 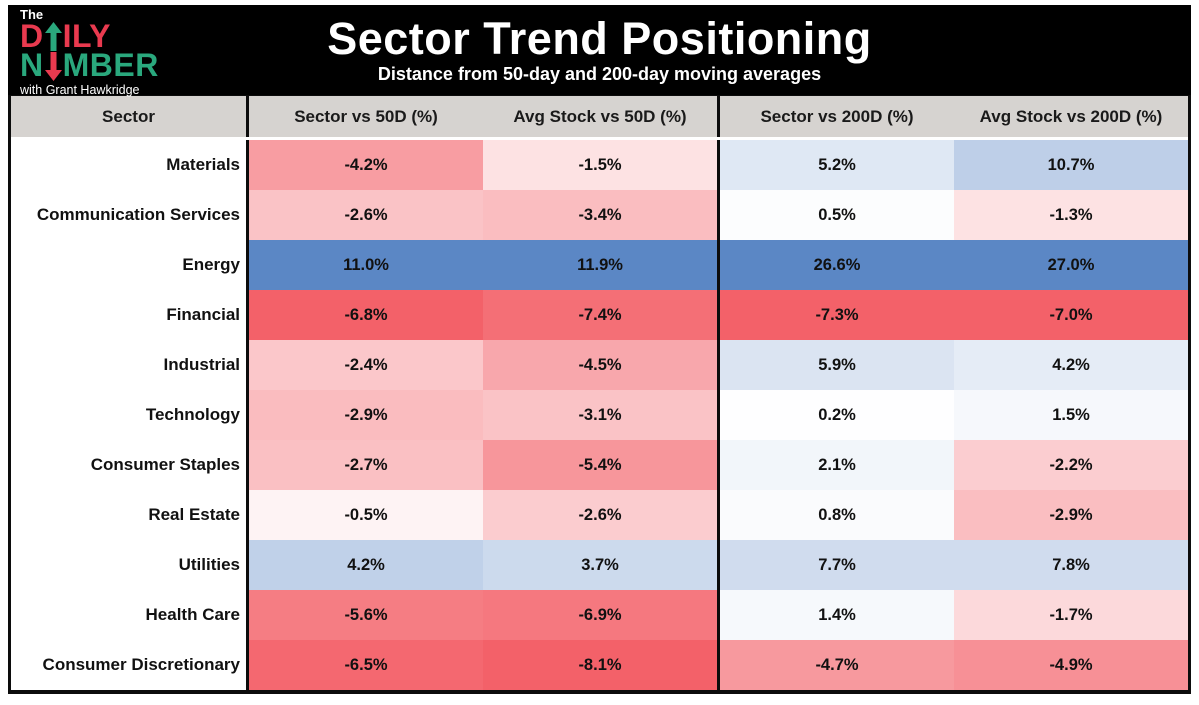 I want to click on table-row: Materials -4.2% -1.5% 5.2% 10.7%, so click(x=599, y=165).